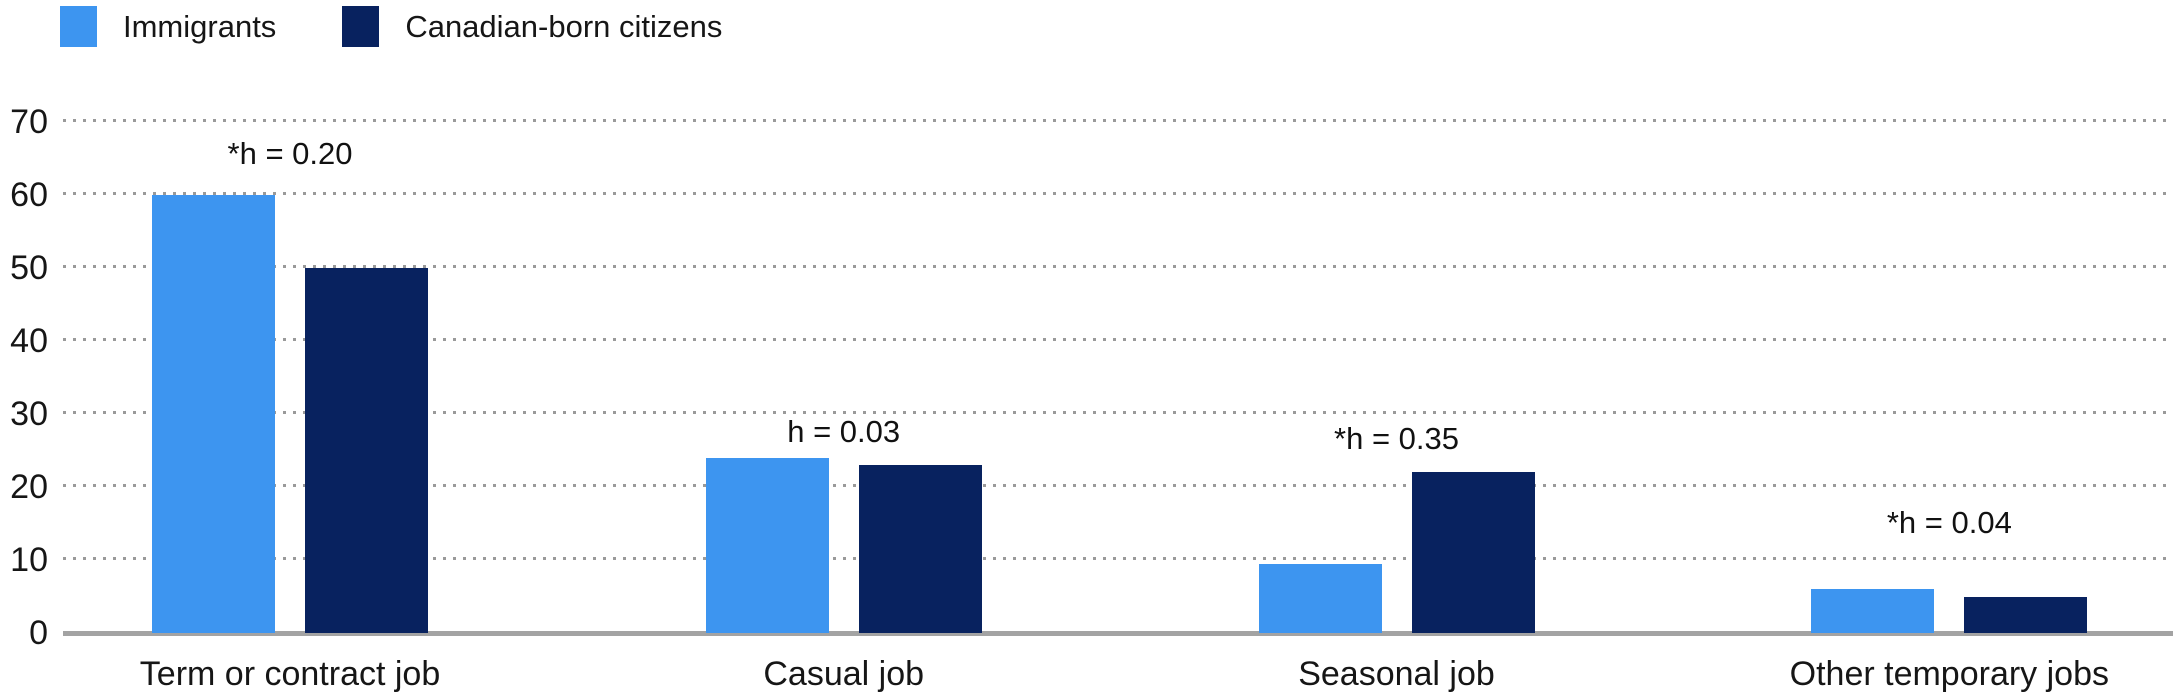 The height and width of the screenshot is (700, 2183). I want to click on y-tick-label-50: 50, so click(29, 268).